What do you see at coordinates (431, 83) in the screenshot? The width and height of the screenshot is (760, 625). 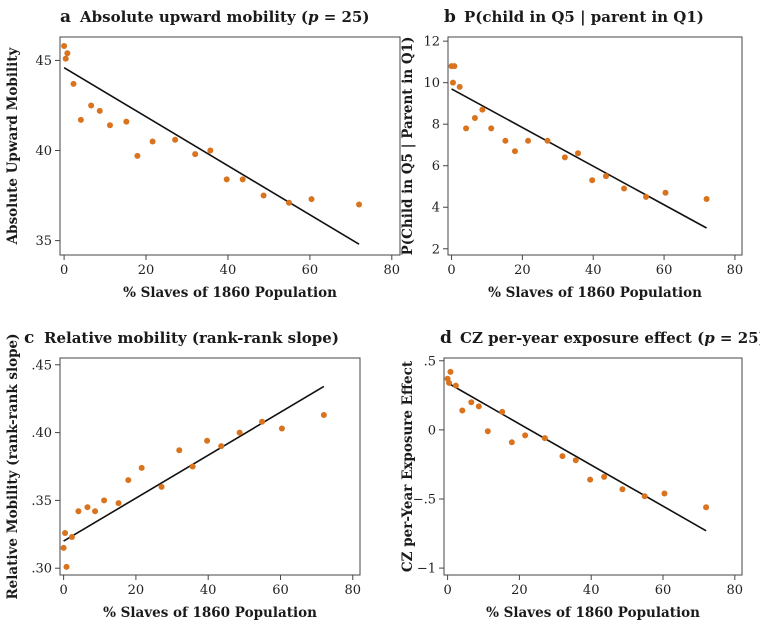 I see `y-tick-label: 10` at bounding box center [431, 83].